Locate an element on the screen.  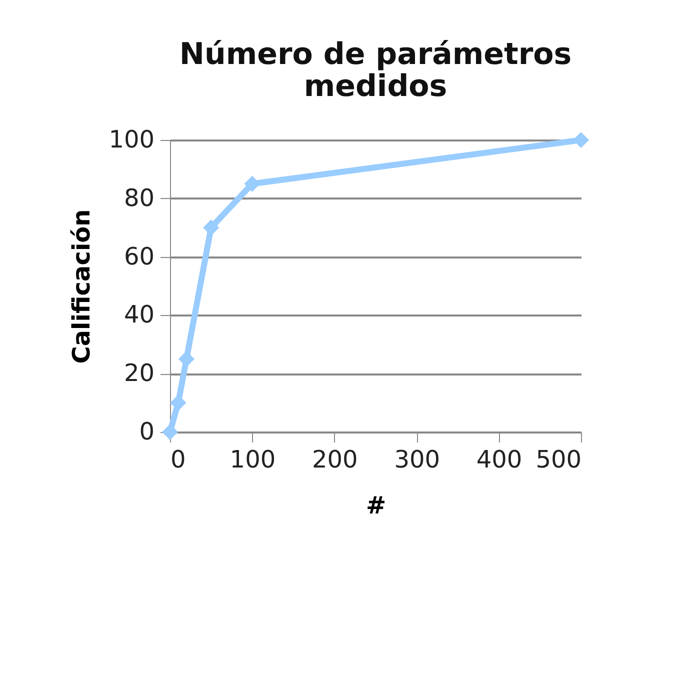
y-axis-title: Calificación is located at coordinates (82, 286).